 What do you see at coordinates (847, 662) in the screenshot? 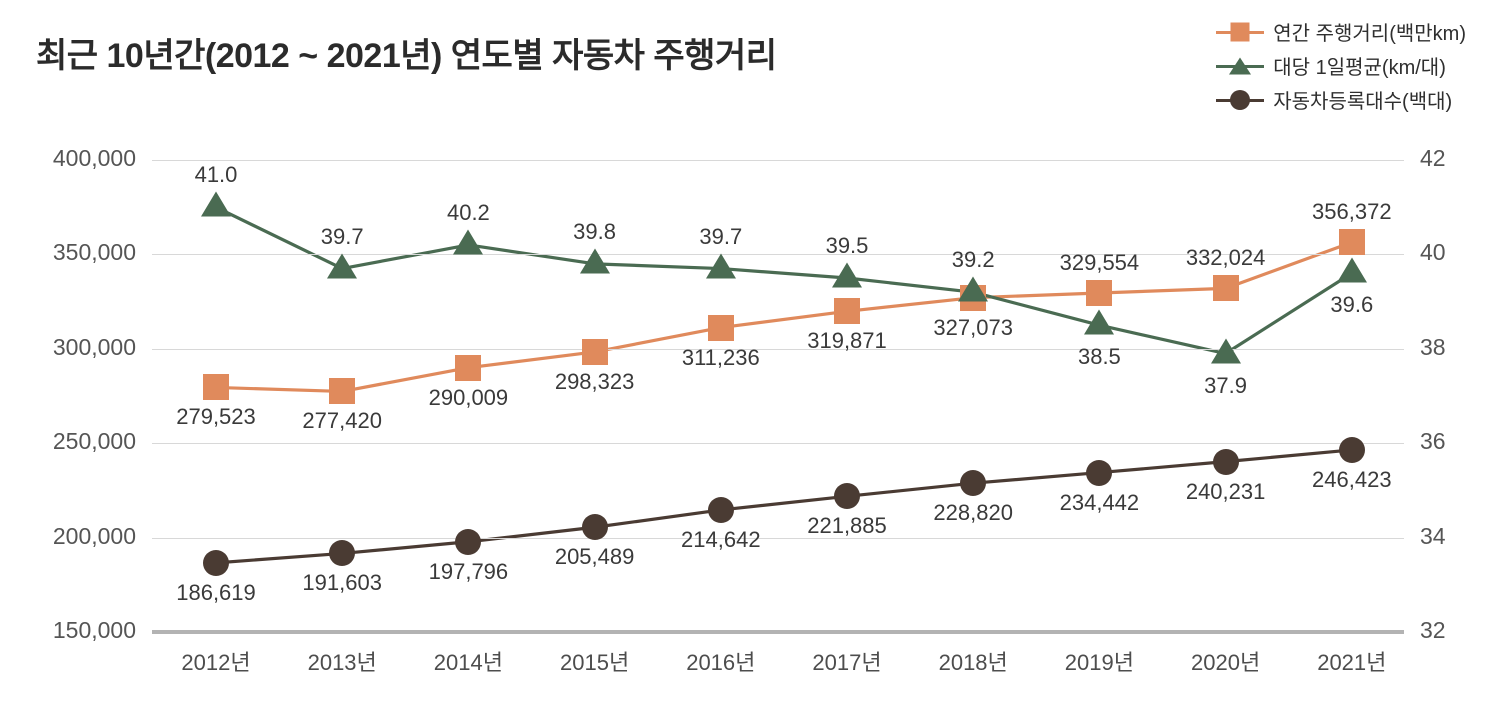
I see `x-axis-tick: 2017년` at bounding box center [847, 662].